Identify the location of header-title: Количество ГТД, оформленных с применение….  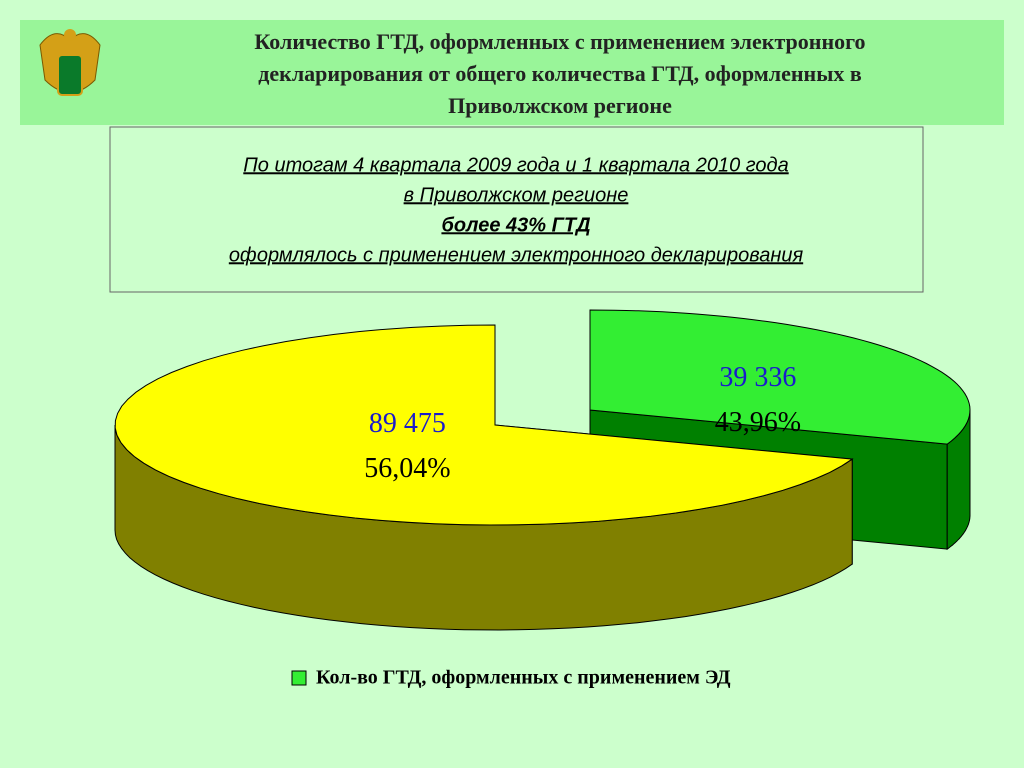
(559, 73).